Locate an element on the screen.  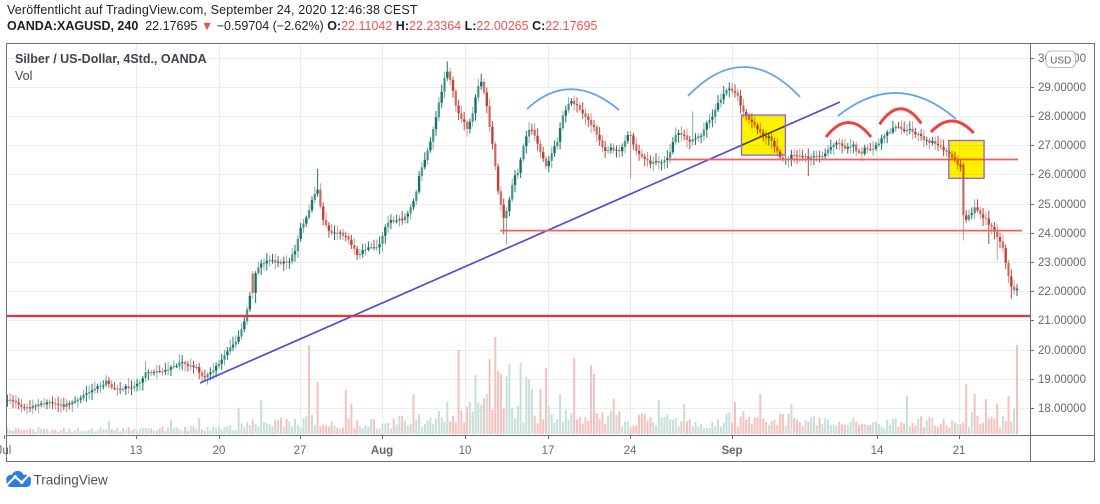
svg-text: 20 is located at coordinates (219, 451).